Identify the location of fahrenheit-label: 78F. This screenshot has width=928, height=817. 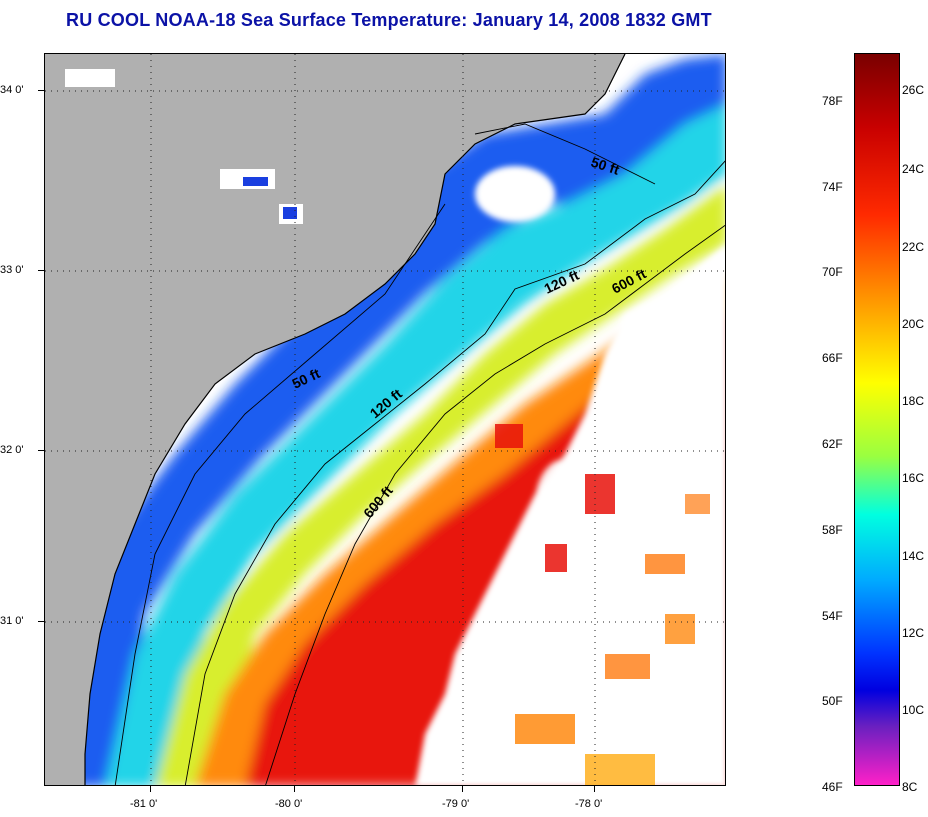
(832, 101).